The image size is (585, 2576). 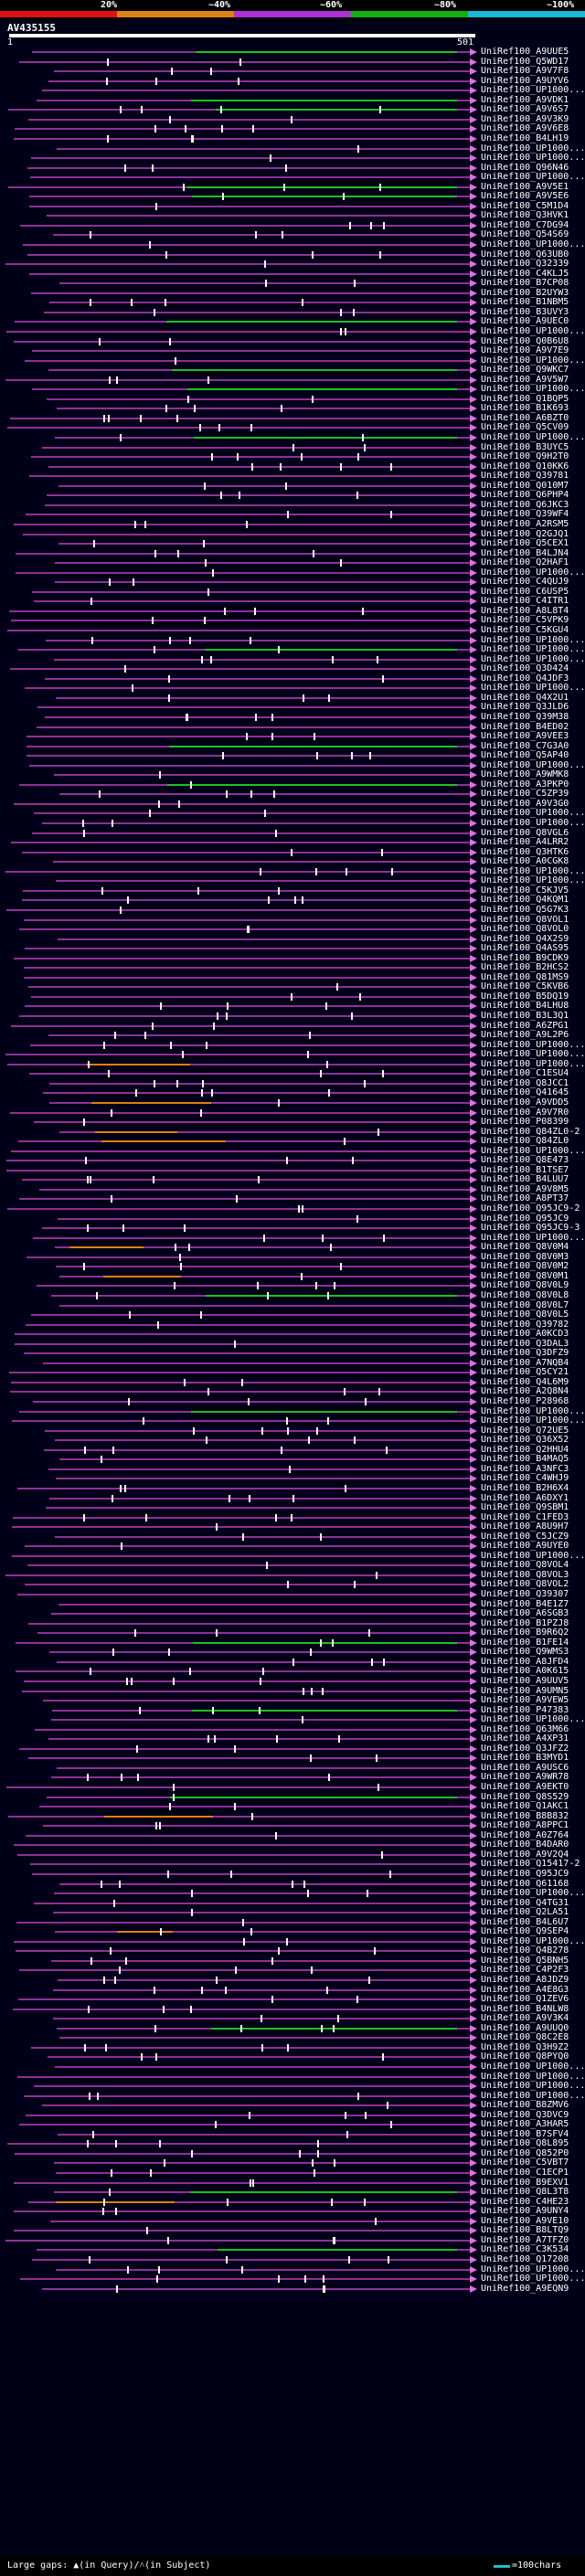 What do you see at coordinates (525, 1160) in the screenshot?
I see `hit-link: UniRef100_Q8E473` at bounding box center [525, 1160].